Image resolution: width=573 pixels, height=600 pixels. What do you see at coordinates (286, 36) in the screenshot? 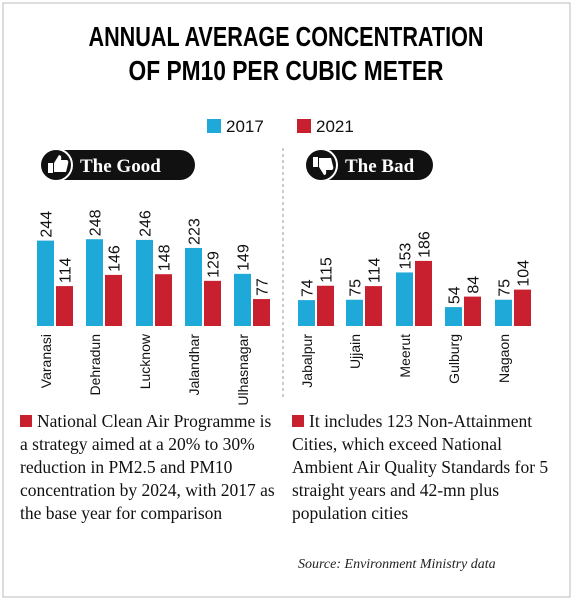
I see `title-line: ANNUAL AVERAGE CONCENTRATION` at bounding box center [286, 36].